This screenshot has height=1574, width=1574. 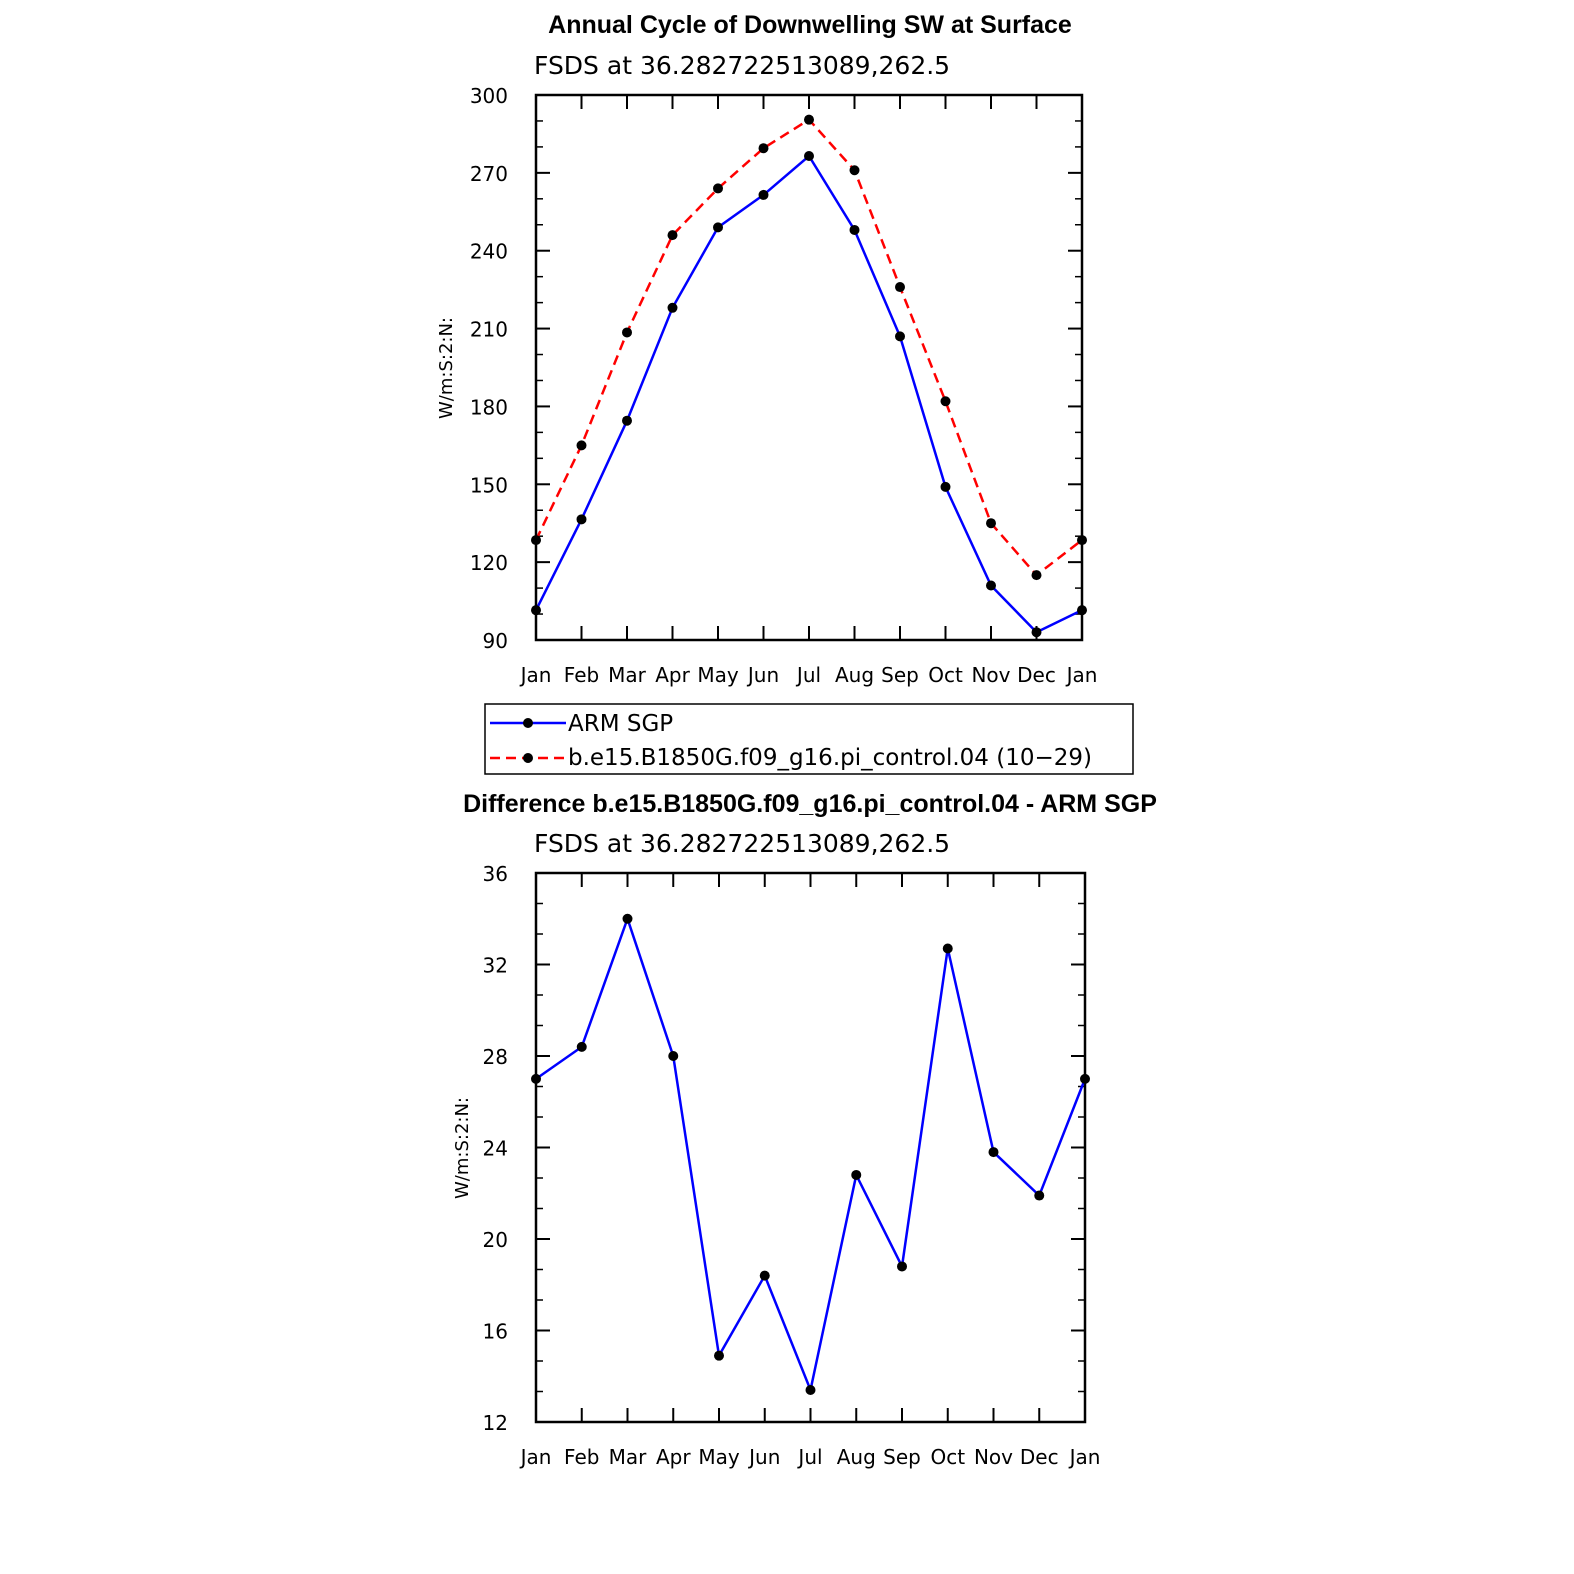 I want to click on chart1-xtick-label: Aug, so click(x=854, y=675).